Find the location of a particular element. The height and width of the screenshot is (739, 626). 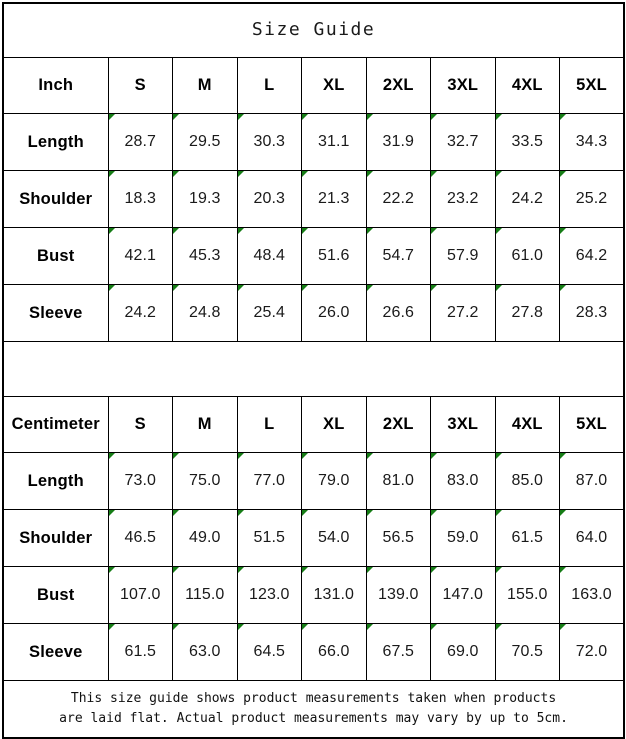

size-header-label: L is located at coordinates (269, 85).